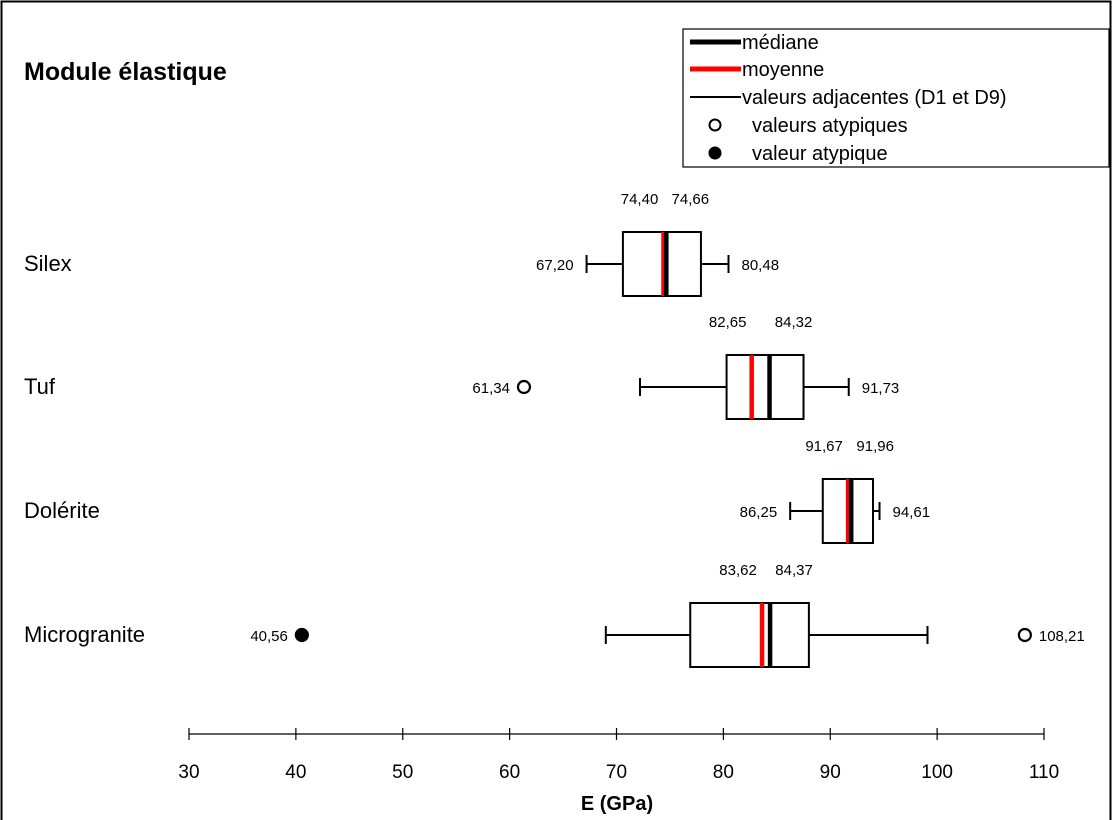 The height and width of the screenshot is (820, 1112). Describe the element at coordinates (554, 615) in the screenshot. I see `box-microgranite: Microgranite 83,62 84,37 40,56 108,21` at that location.